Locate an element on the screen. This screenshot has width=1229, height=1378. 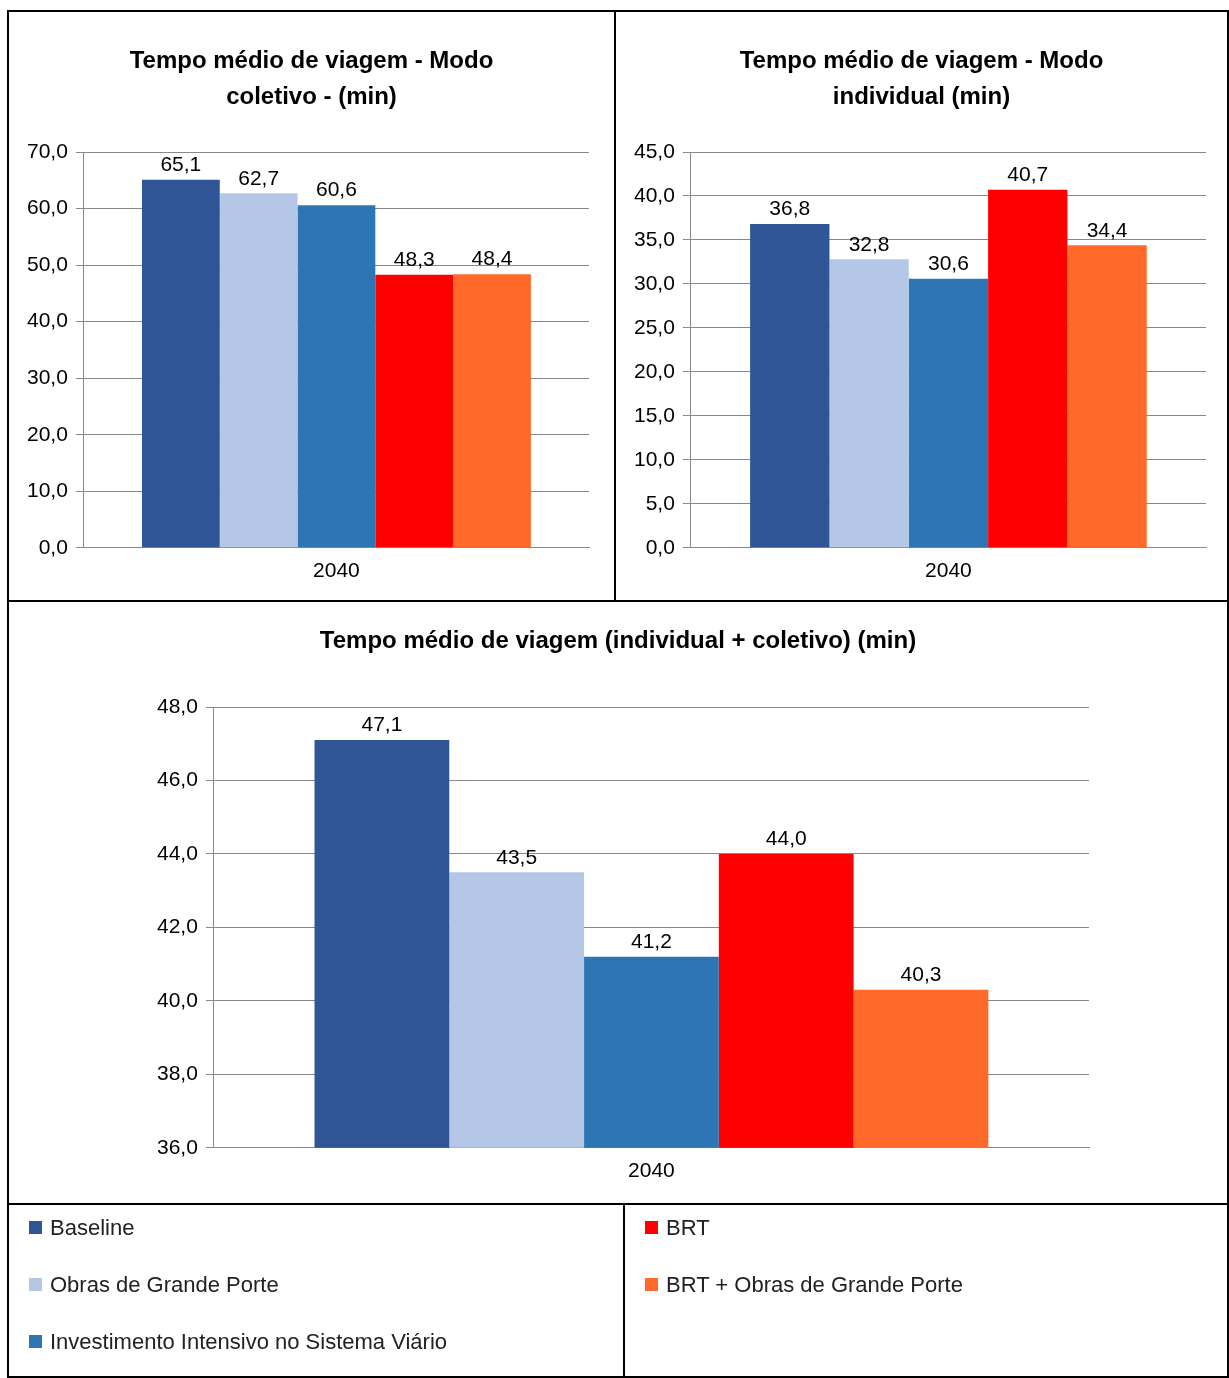
data-label: 40,7 is located at coordinates (1028, 174).